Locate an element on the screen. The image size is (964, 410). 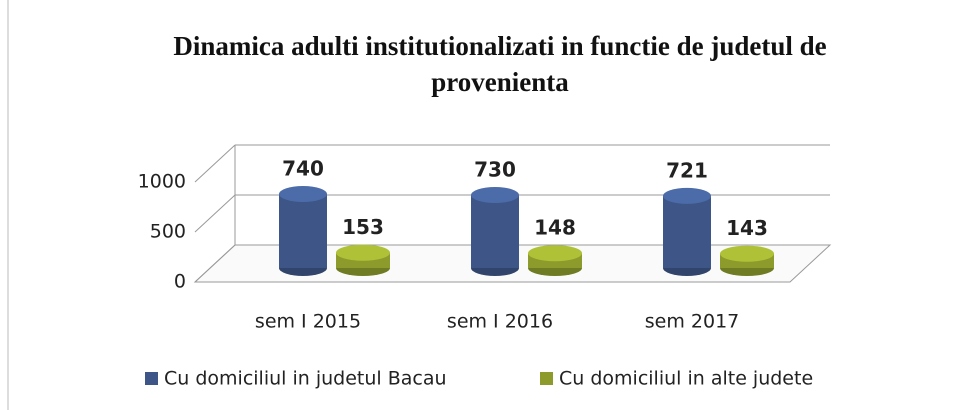
data-label: 143 is located at coordinates (747, 228).